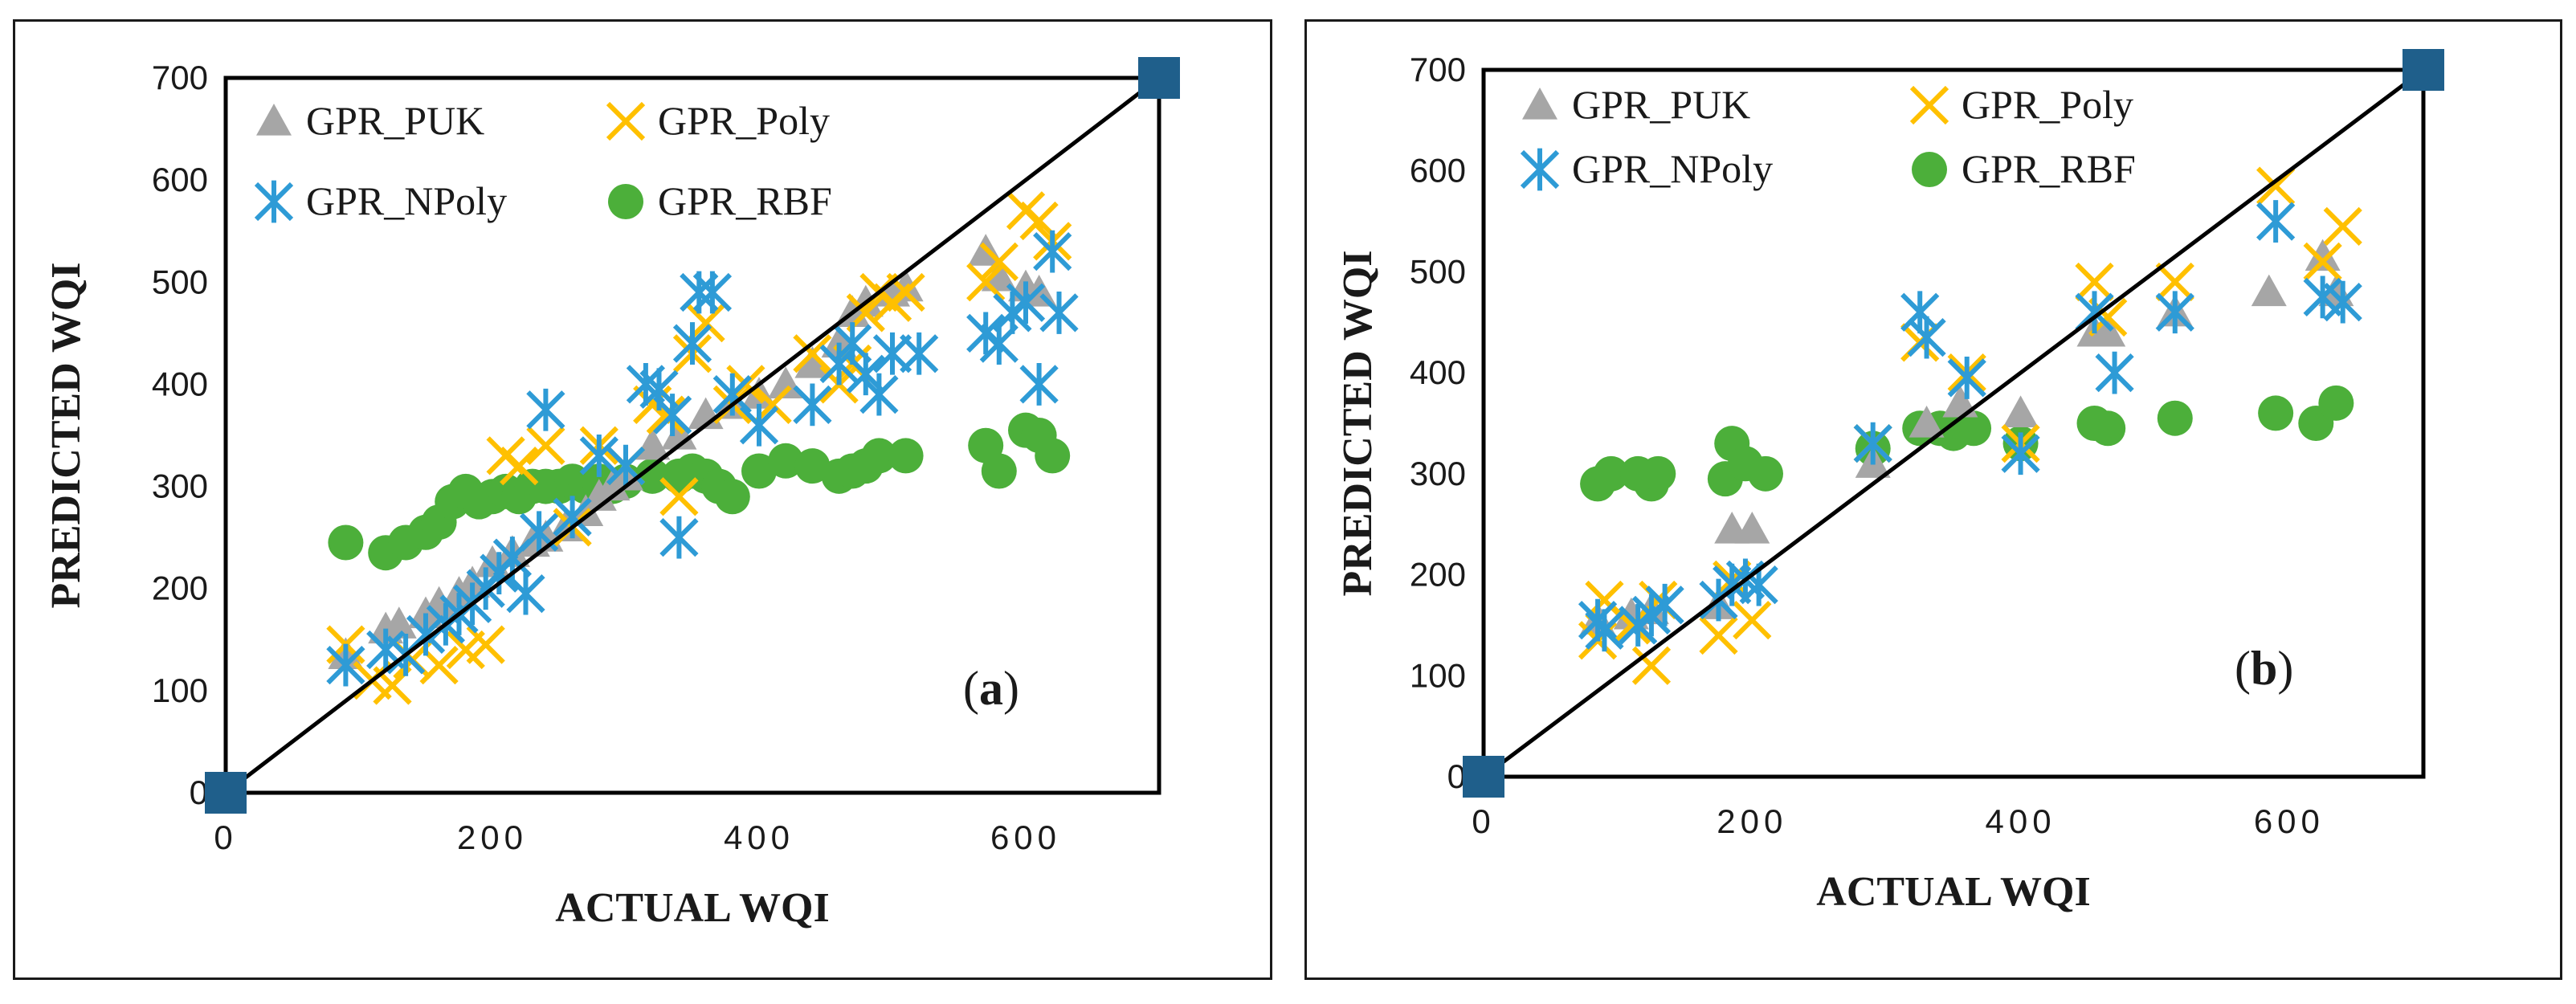 The image size is (2576, 1004). What do you see at coordinates (1438, 271) in the screenshot?
I see `y-tick-label: 500` at bounding box center [1438, 271].